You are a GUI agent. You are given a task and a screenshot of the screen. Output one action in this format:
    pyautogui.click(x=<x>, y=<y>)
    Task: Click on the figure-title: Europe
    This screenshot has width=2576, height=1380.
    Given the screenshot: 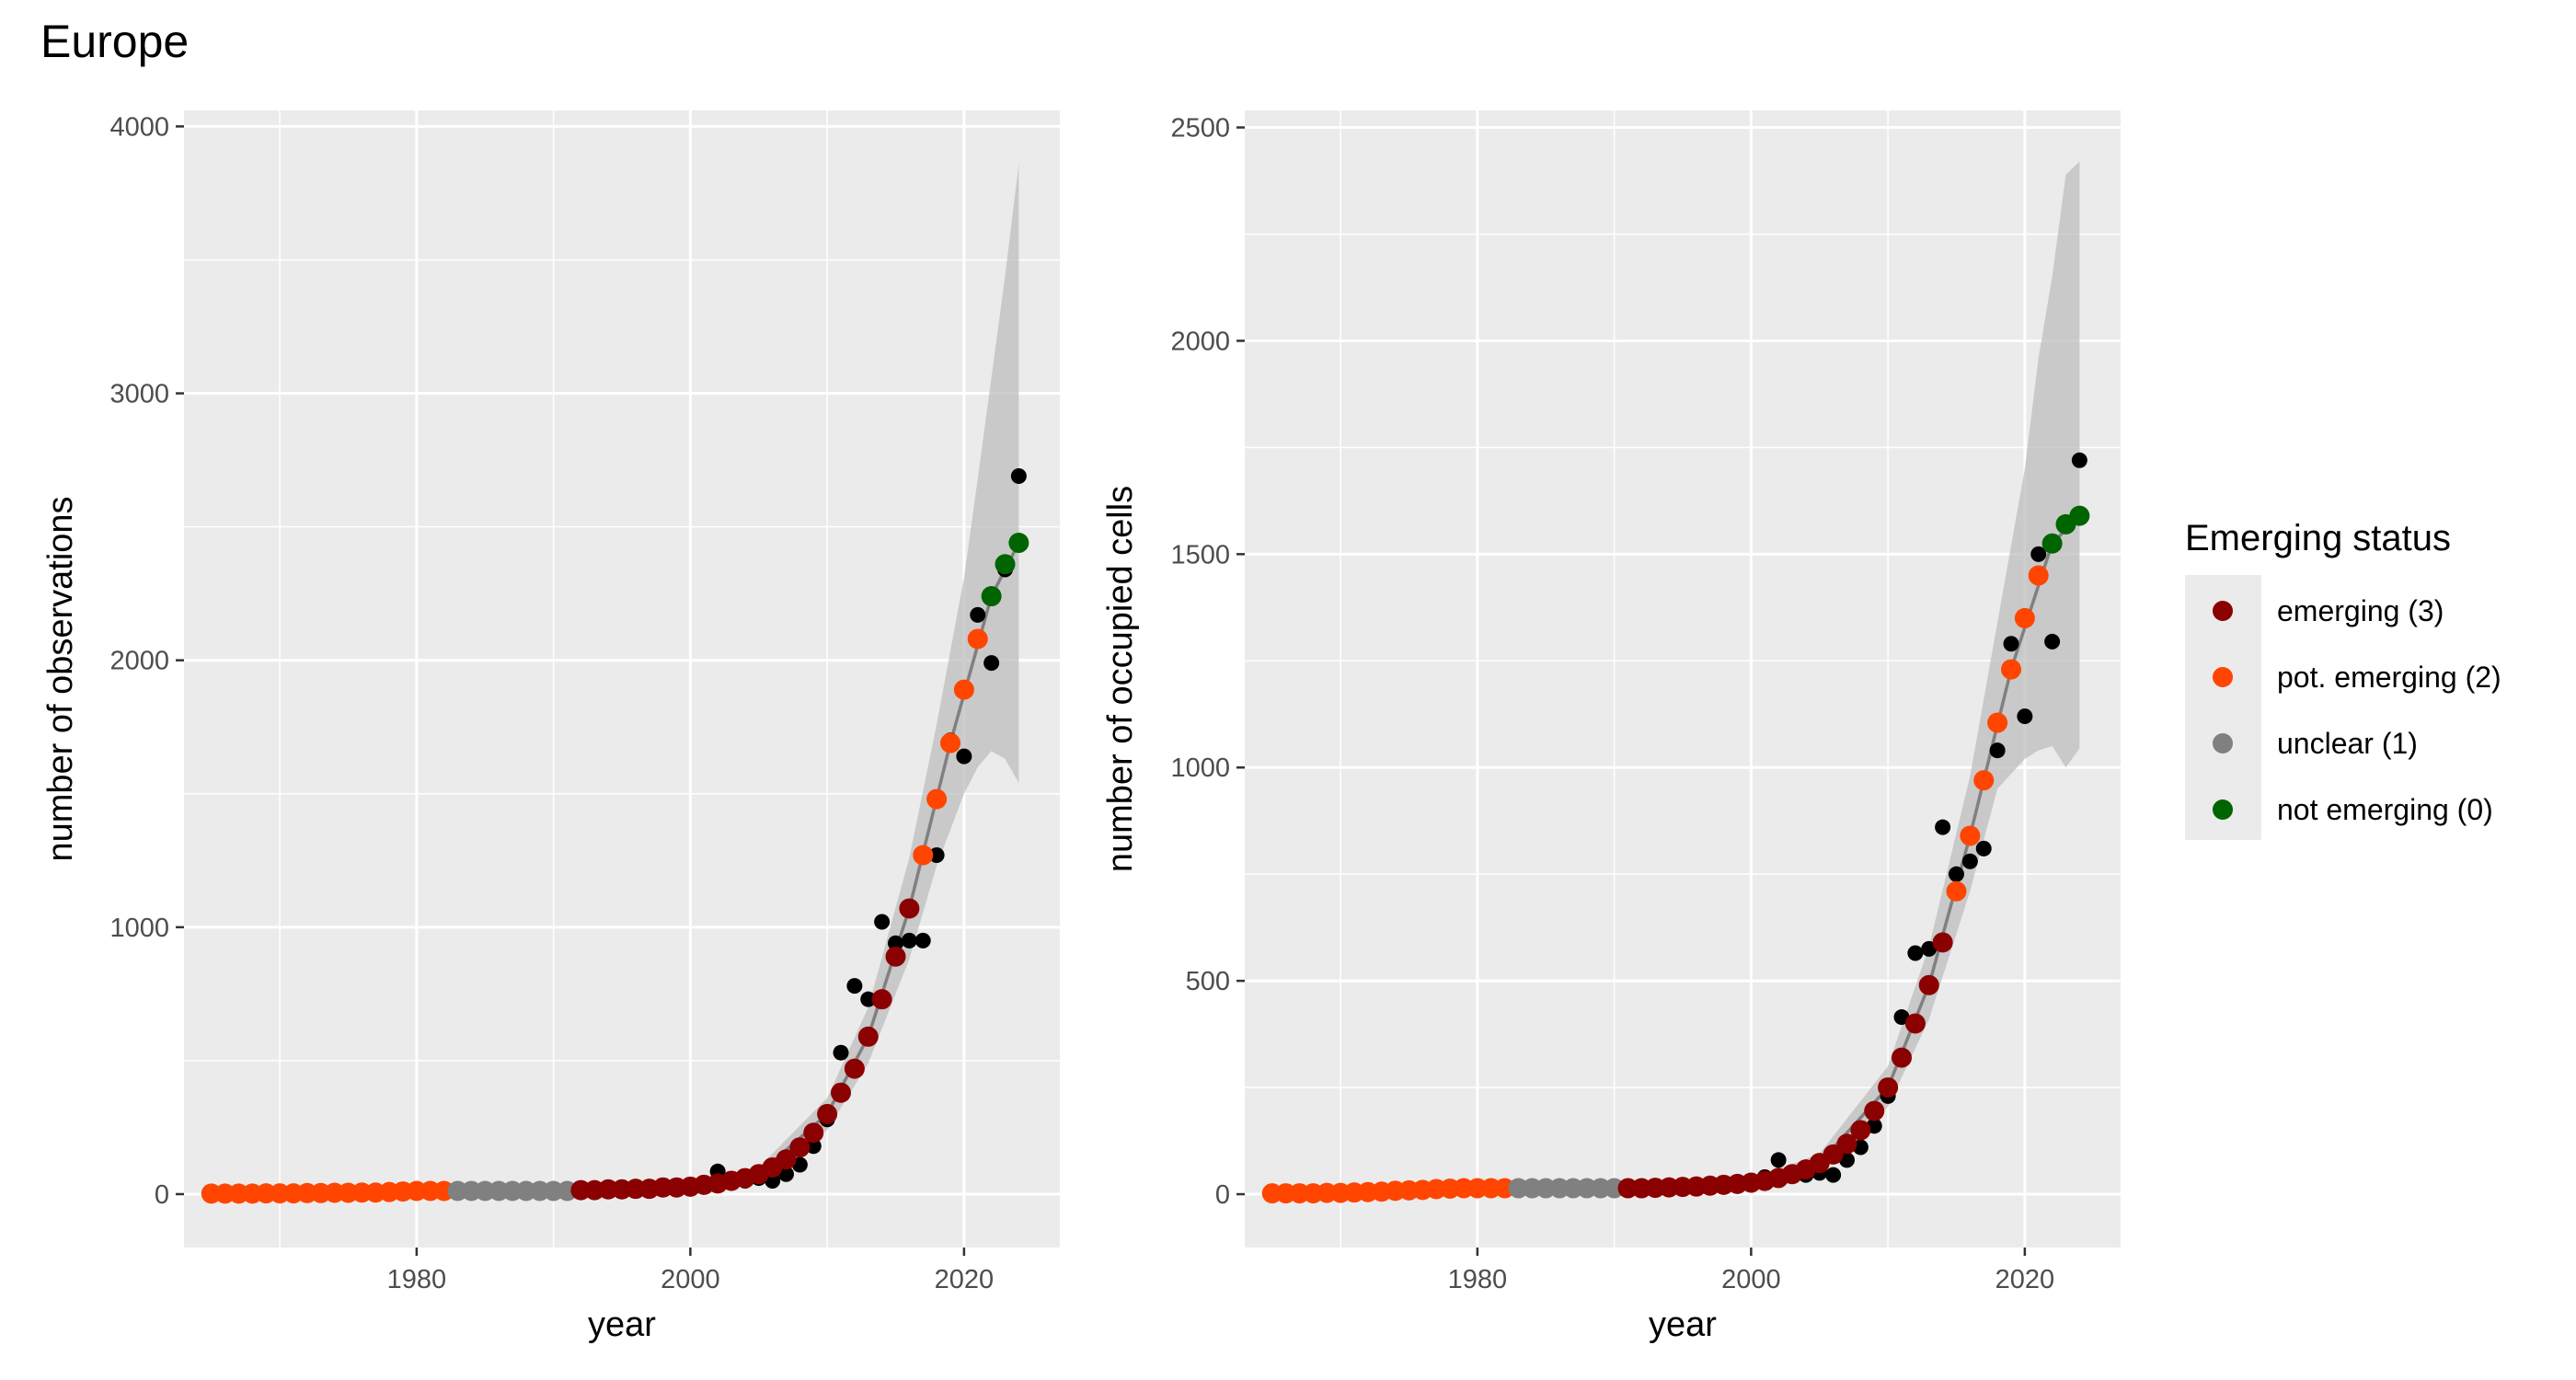 What is the action you would take?
    pyautogui.click(x=115, y=41)
    